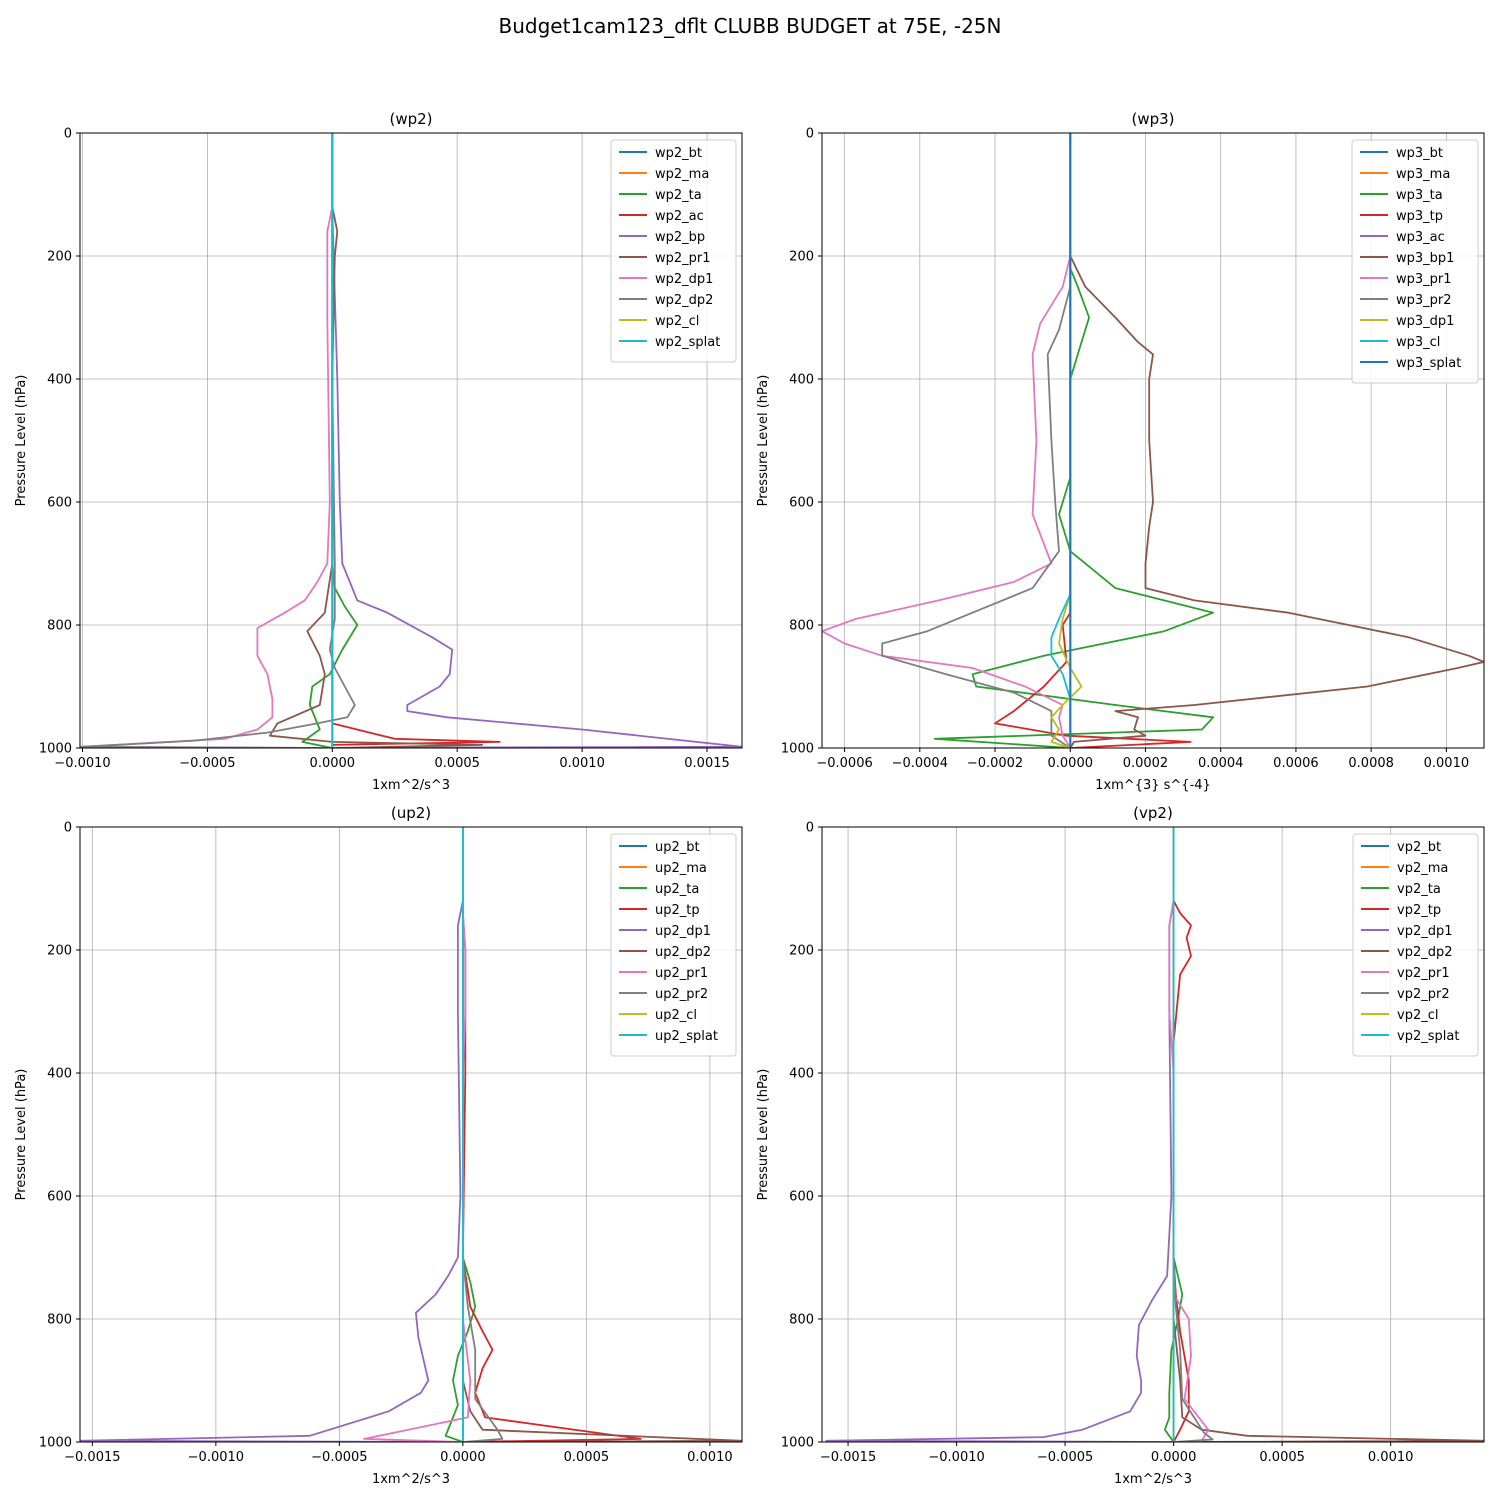 This screenshot has width=1500, height=1500. Describe the element at coordinates (1428, 1036) in the screenshot. I see `legend-label: vp2_splat` at that location.